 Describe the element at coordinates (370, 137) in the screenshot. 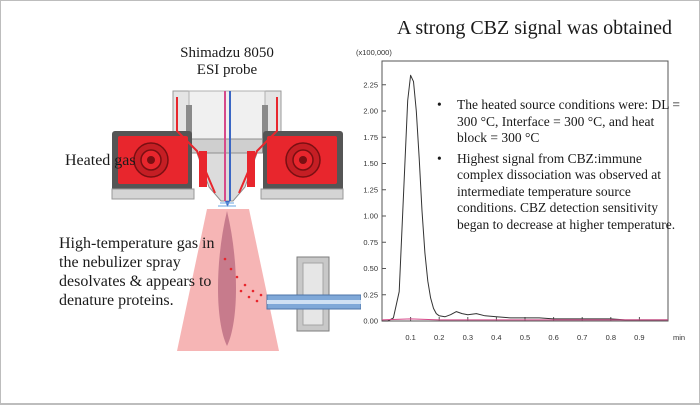

I see `y-tick-label: 1.75` at that location.